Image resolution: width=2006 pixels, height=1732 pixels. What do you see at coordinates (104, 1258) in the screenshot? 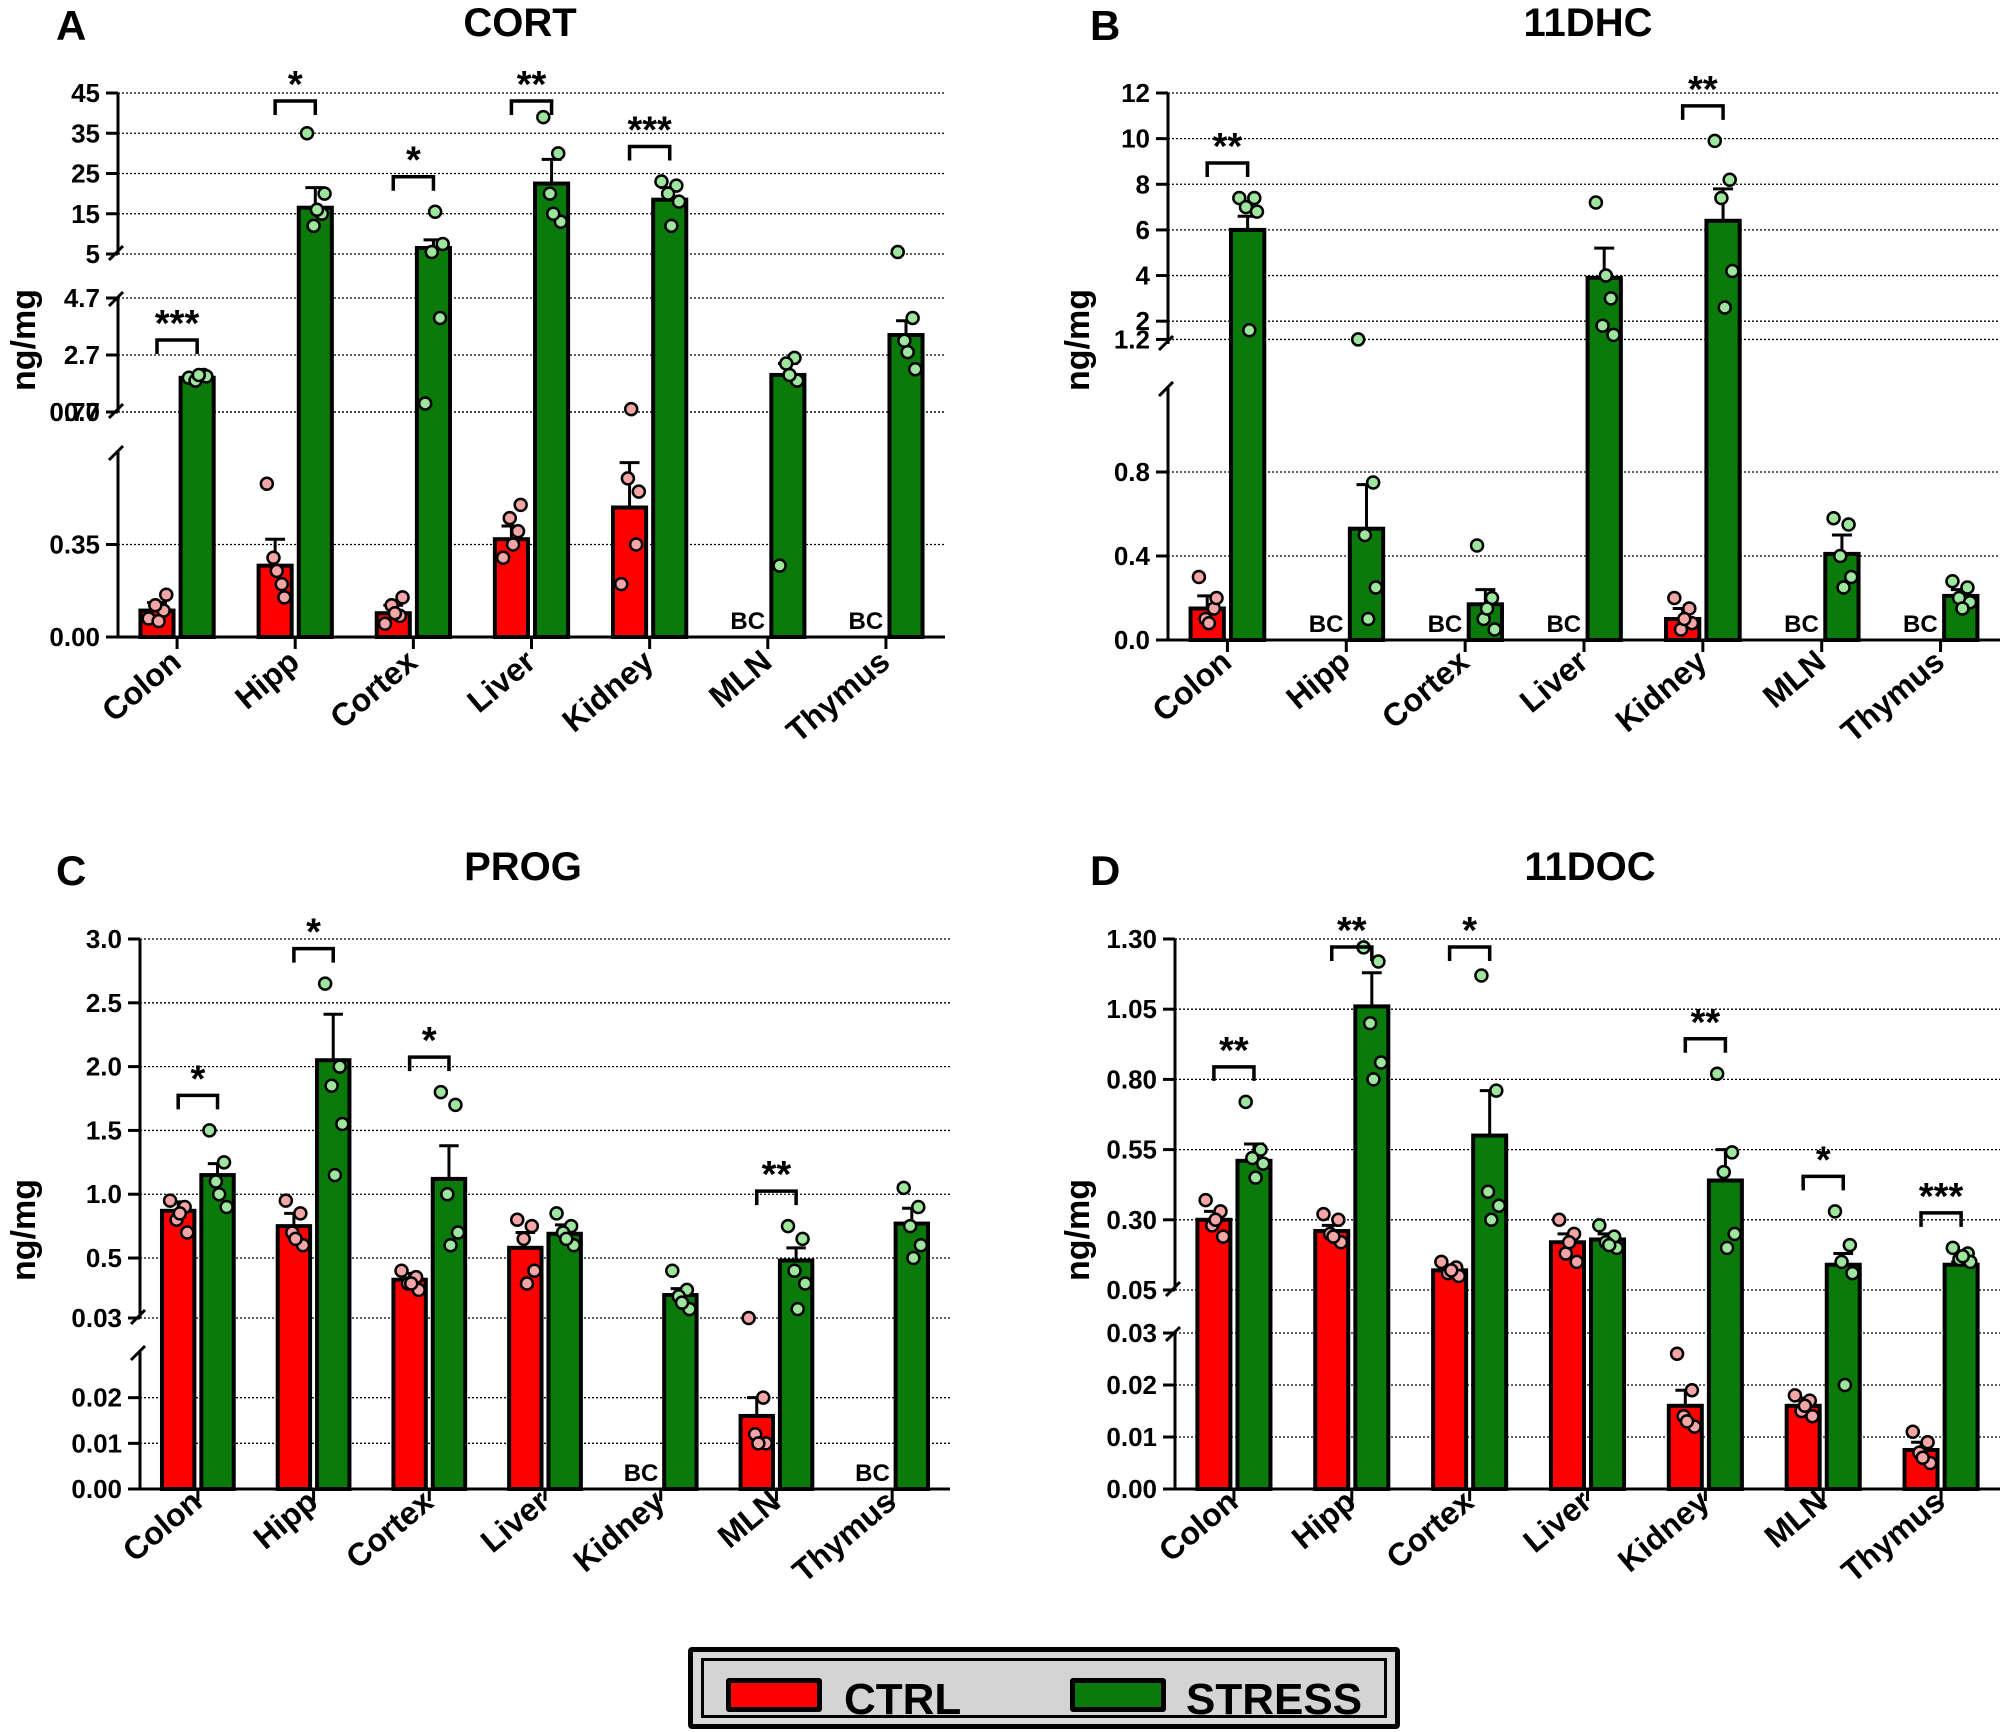
I see `y-tick-label: 0.5` at bounding box center [104, 1258].